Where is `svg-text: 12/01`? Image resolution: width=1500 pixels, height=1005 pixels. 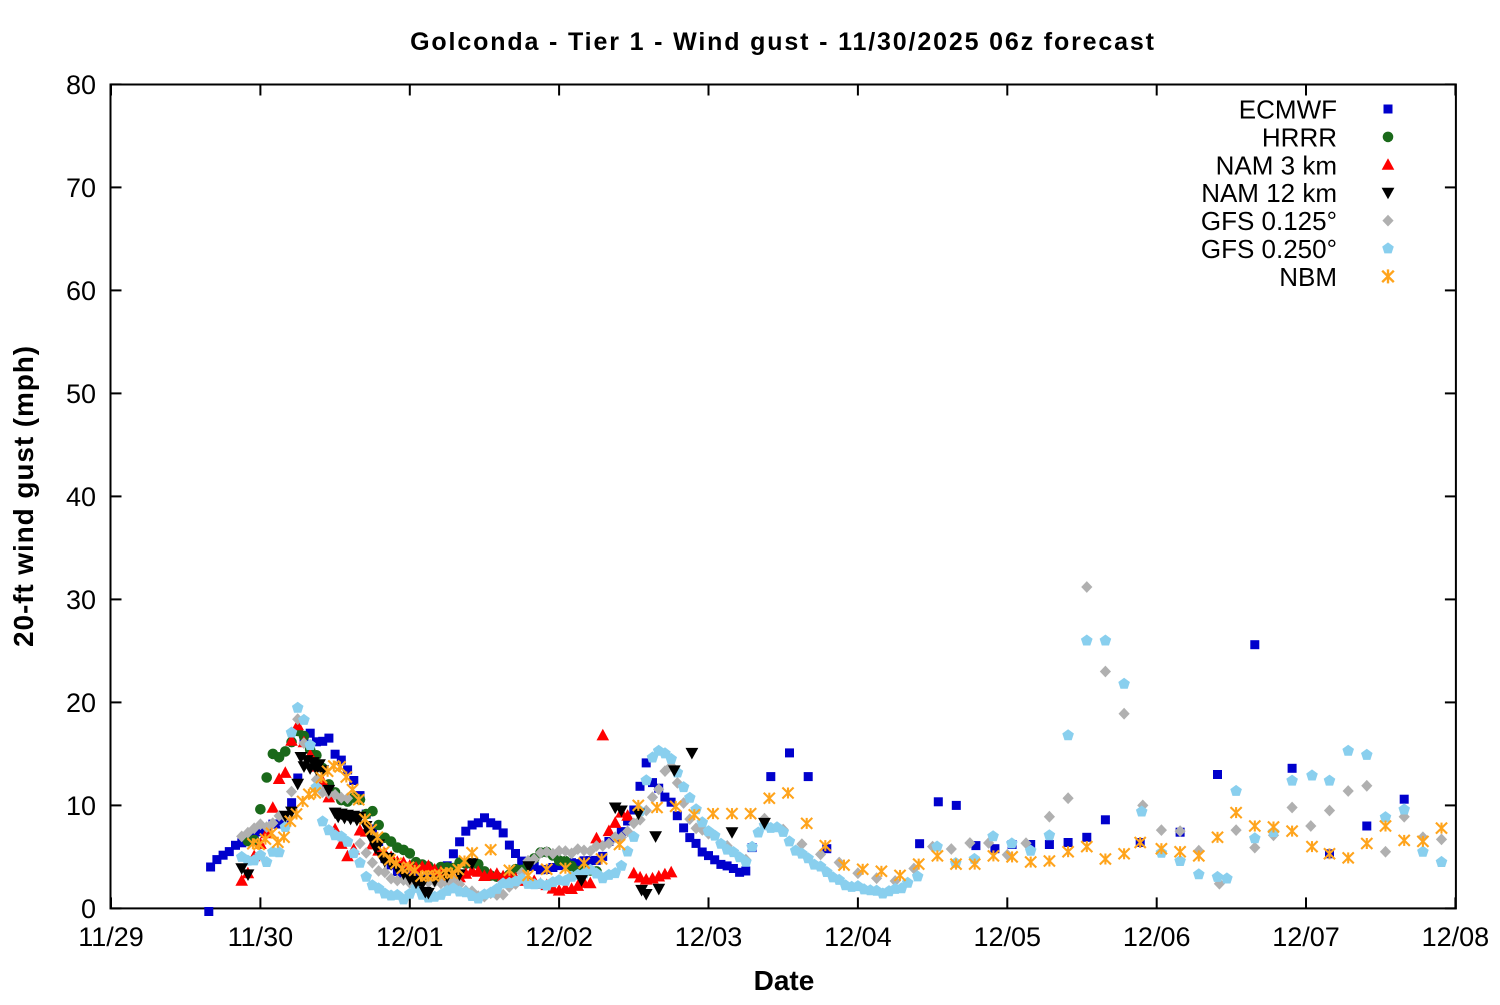 svg-text: 12/01 is located at coordinates (410, 937).